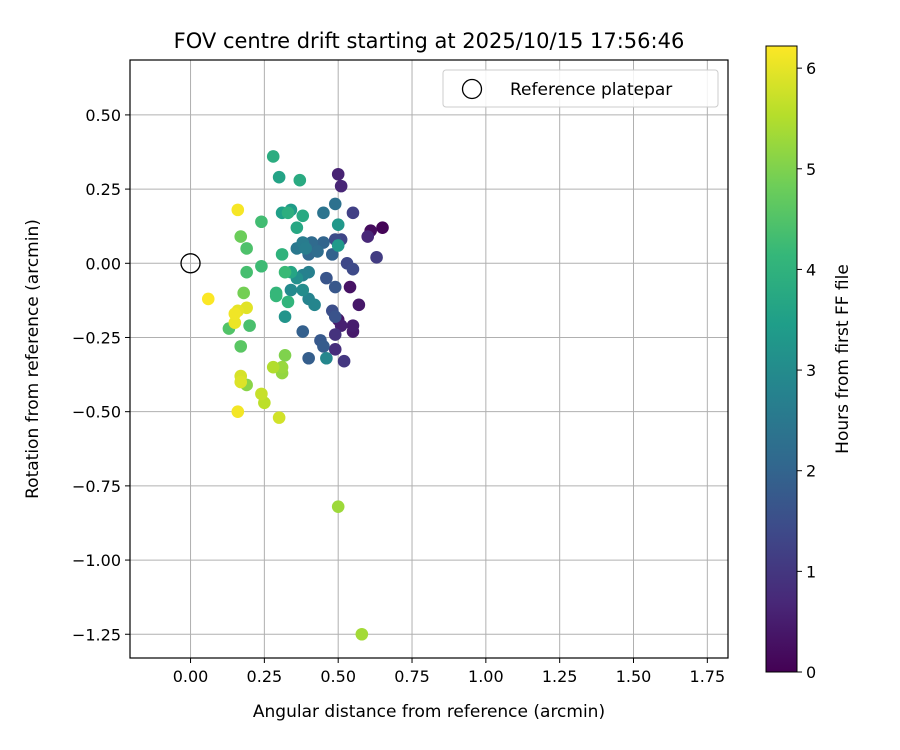 This screenshot has height=750, width=900. Describe the element at coordinates (338, 676) in the screenshot. I see `x-tick-label: 0.50` at that location.